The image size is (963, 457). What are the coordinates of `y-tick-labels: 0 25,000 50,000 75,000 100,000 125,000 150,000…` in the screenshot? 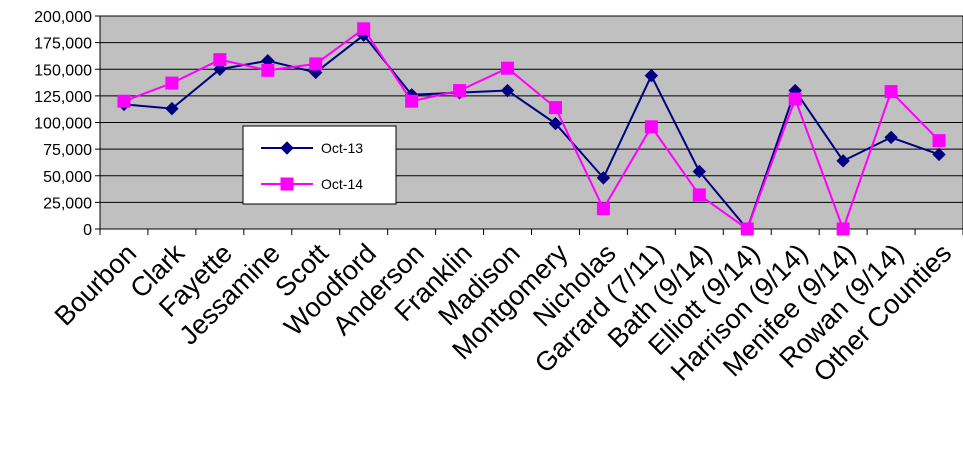 It's located at (63, 124).